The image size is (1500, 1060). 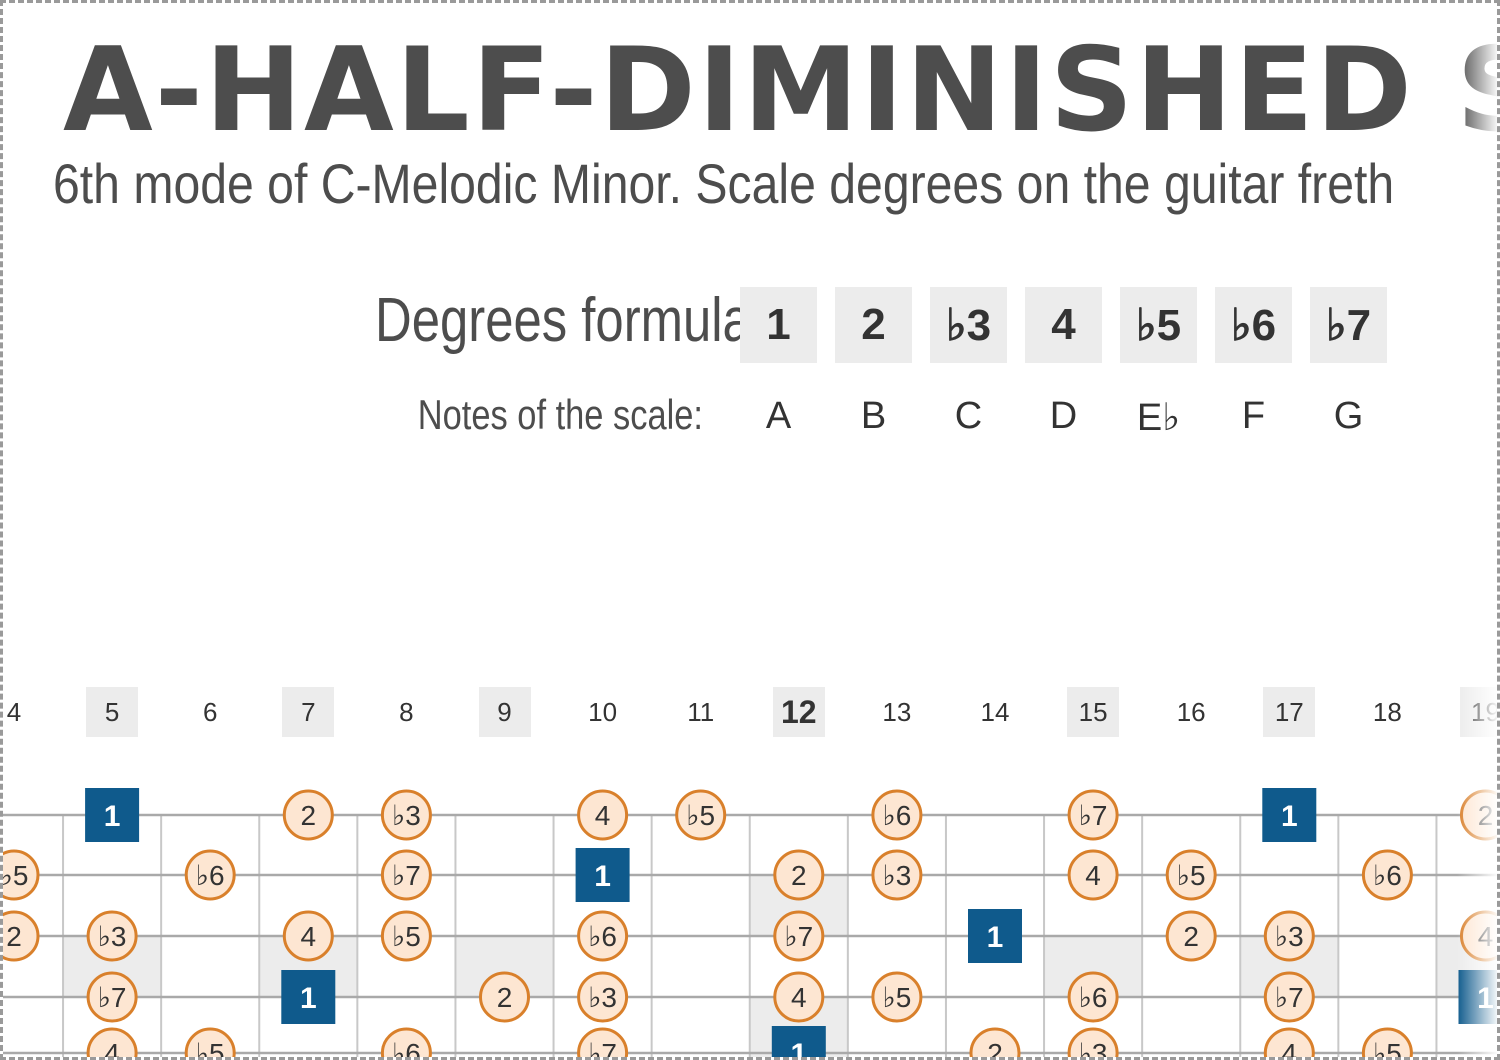 What do you see at coordinates (406, 711) in the screenshot?
I see `fret-number: 8` at bounding box center [406, 711].